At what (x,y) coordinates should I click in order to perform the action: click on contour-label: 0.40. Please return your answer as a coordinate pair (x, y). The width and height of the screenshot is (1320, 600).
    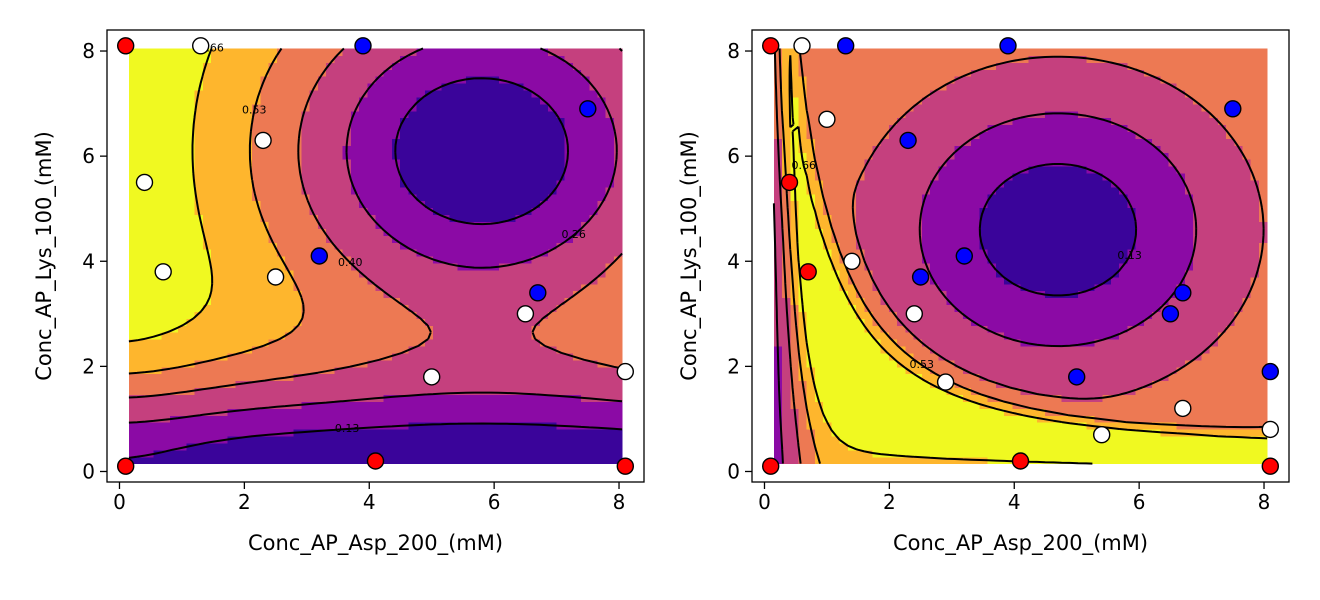
    Looking at the image, I should click on (350, 262).